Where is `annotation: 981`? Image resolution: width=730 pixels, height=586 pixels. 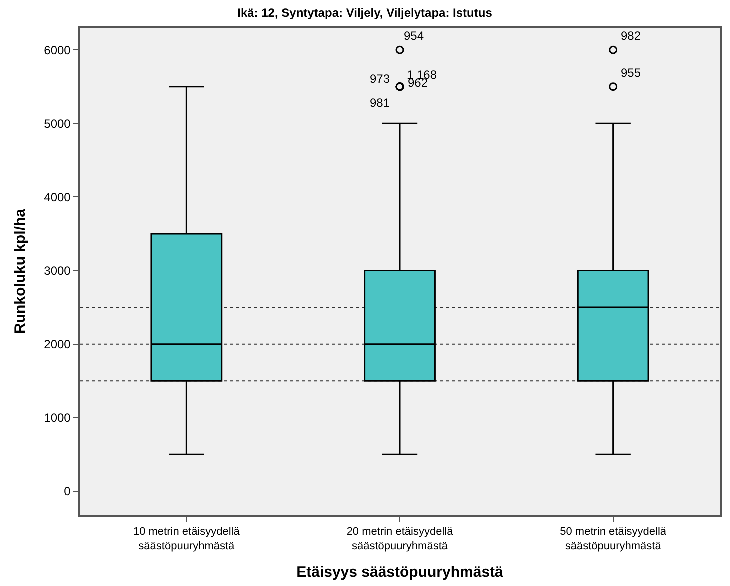 annotation: 981 is located at coordinates (380, 103).